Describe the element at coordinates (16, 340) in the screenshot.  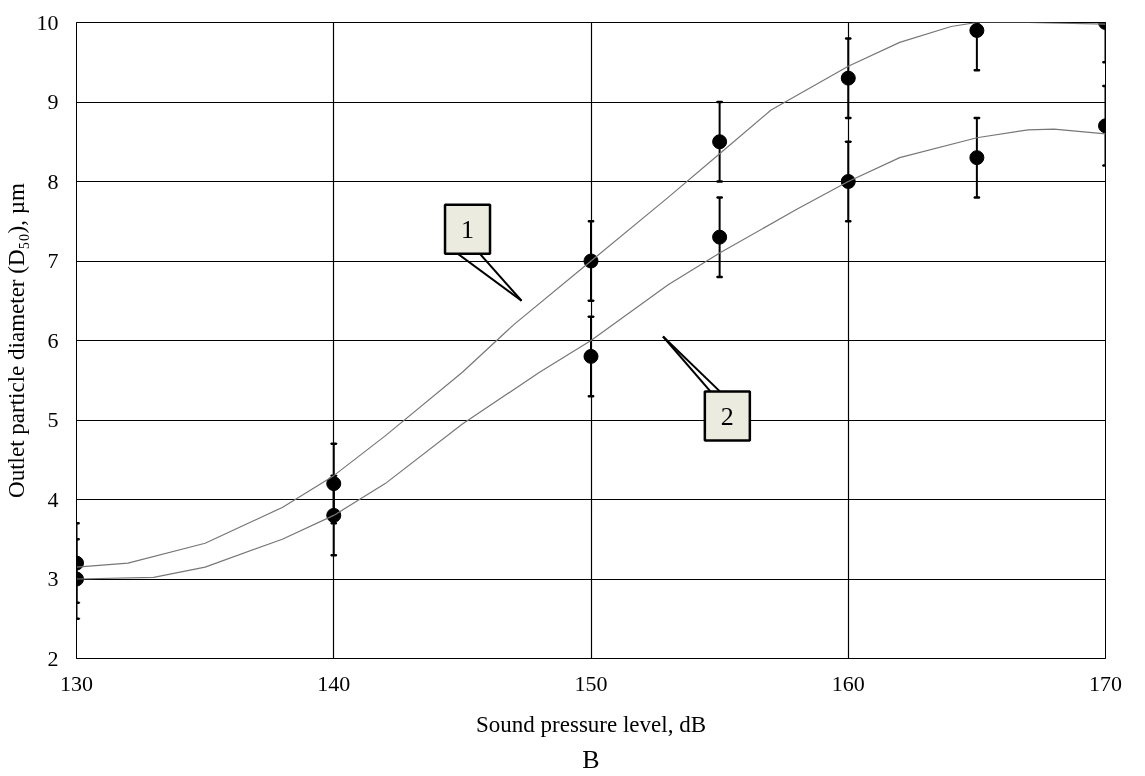
I see `y-axis-title: Outlet particle diameter (D₅₀), µm` at that location.